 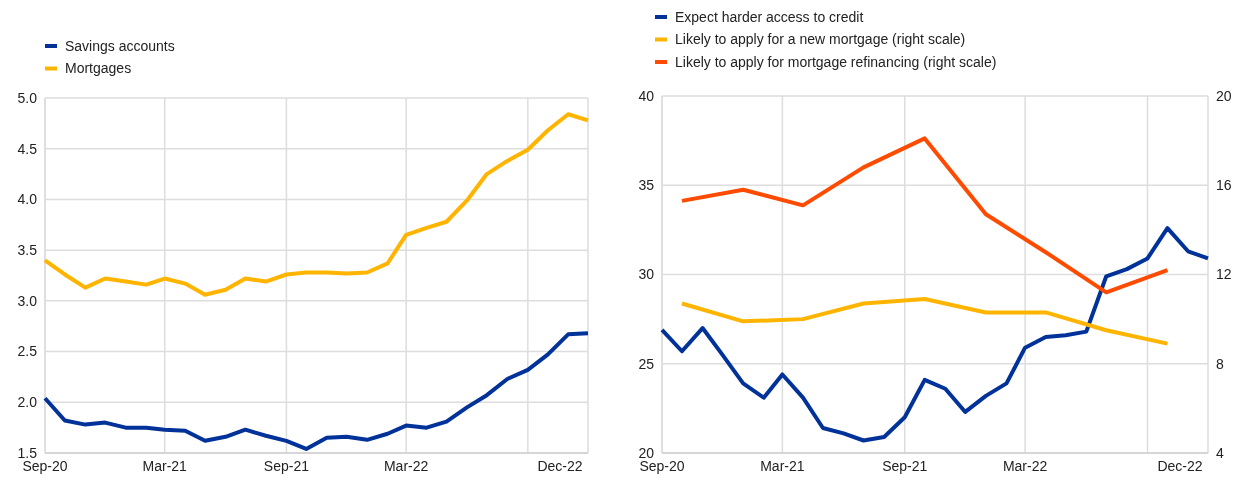 What do you see at coordinates (646, 363) in the screenshot?
I see `y-tick-label: 25` at bounding box center [646, 363].